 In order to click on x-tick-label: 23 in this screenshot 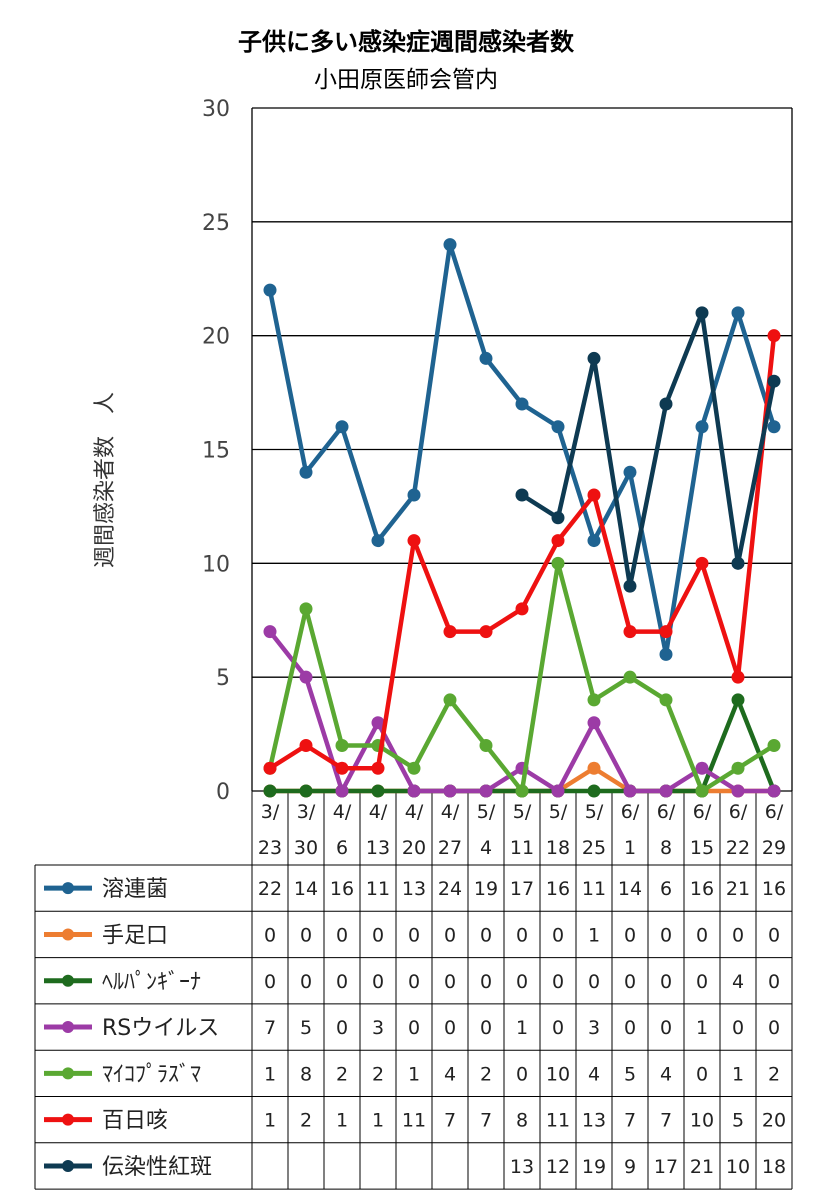, I will do `click(270, 848)`.